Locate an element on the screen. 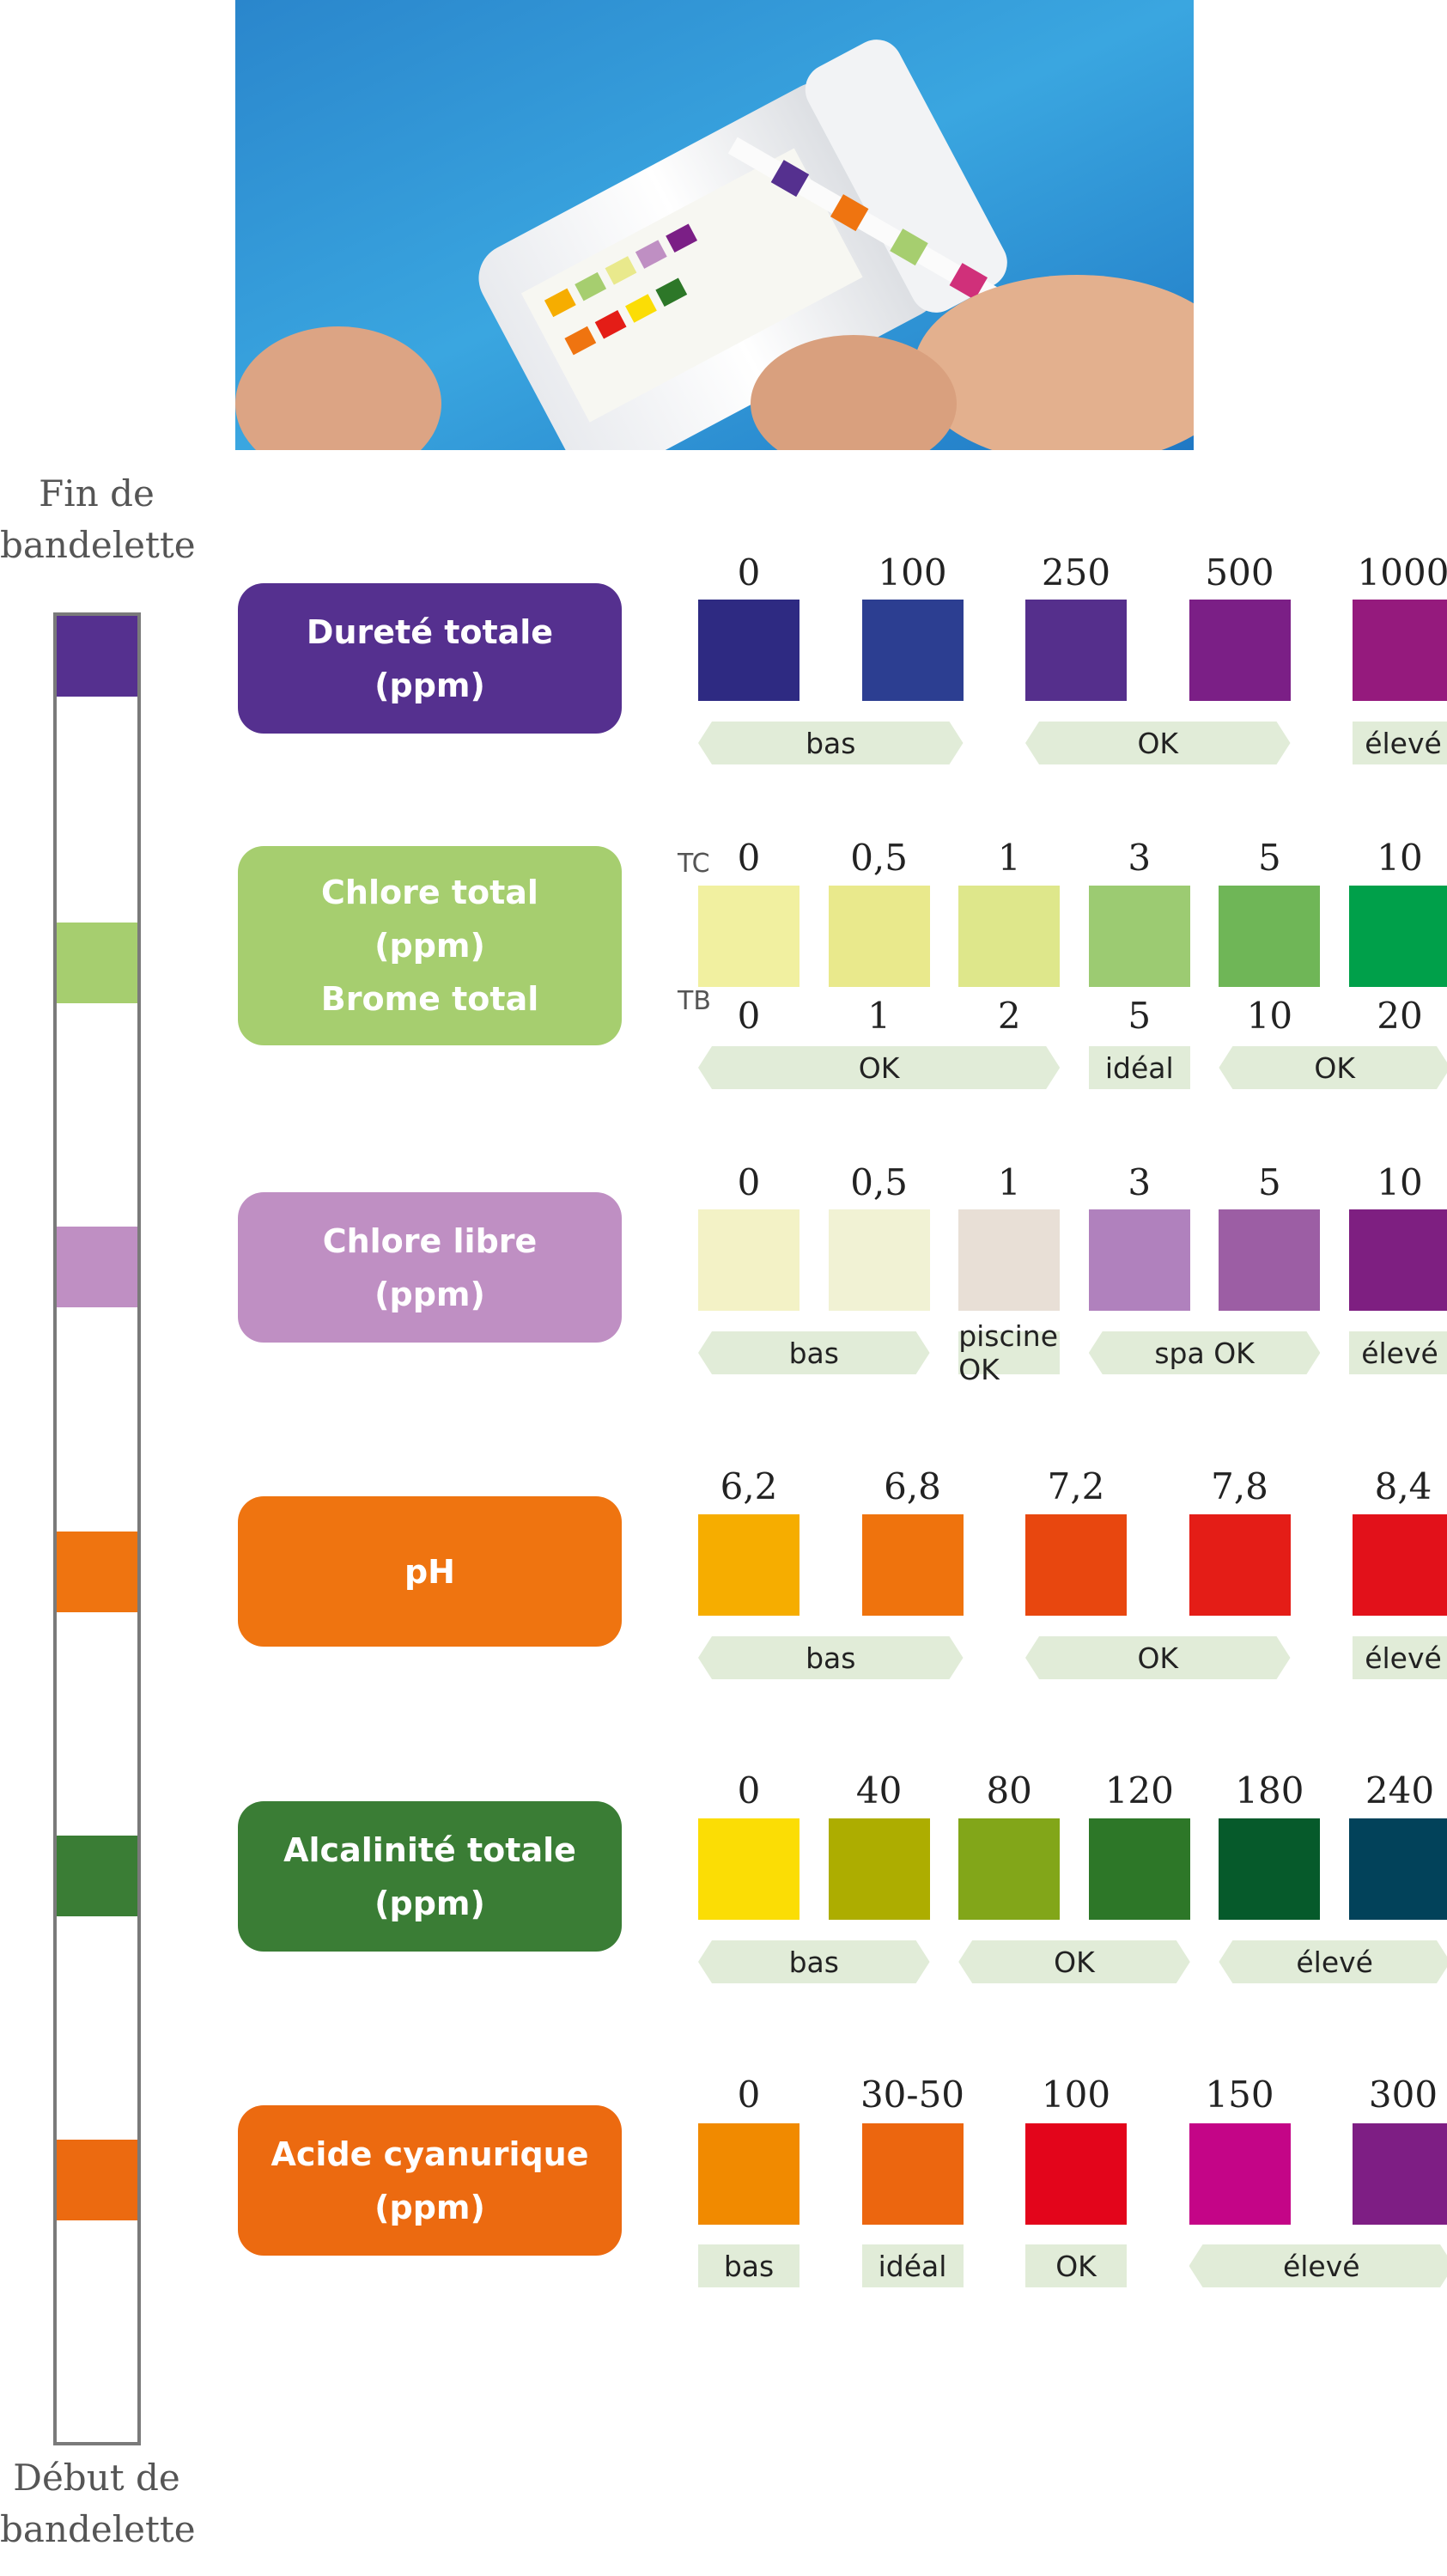 The height and width of the screenshot is (2576, 1447). scale-value: 40 is located at coordinates (879, 1790).